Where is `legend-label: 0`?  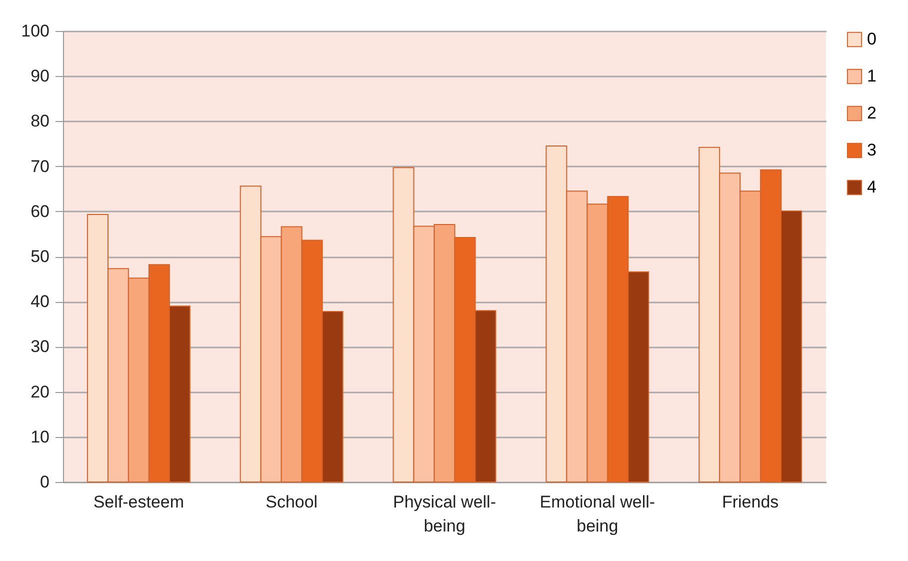 legend-label: 0 is located at coordinates (871, 39).